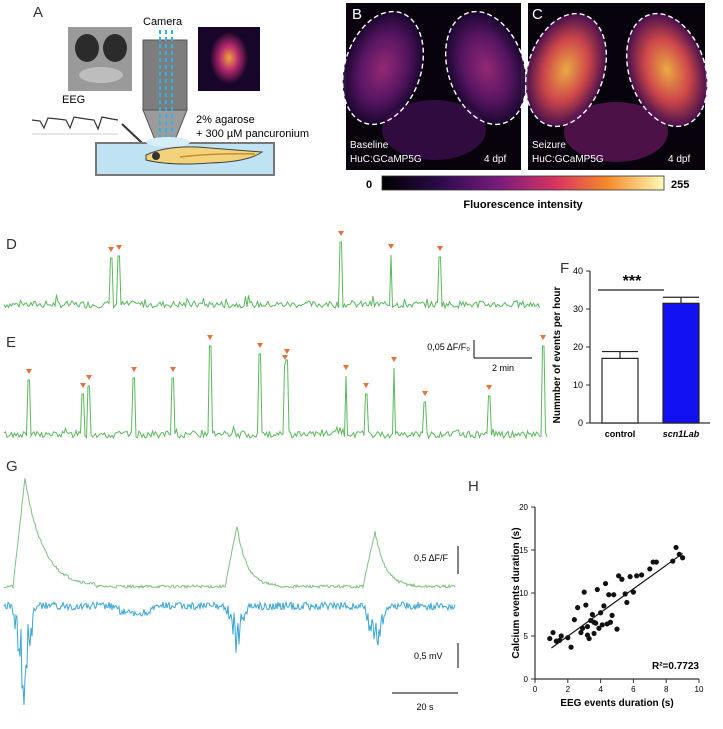 The height and width of the screenshot is (729, 723). What do you see at coordinates (620, 390) in the screenshot?
I see `f-bar-control` at bounding box center [620, 390].